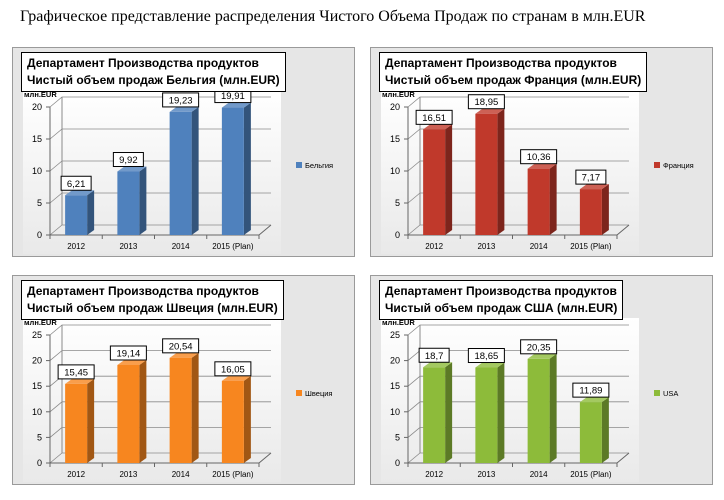 The image size is (724, 500). I want to click on chart-title-line2: Чистый объем продаж Франция (млн.EUR), so click(513, 80).